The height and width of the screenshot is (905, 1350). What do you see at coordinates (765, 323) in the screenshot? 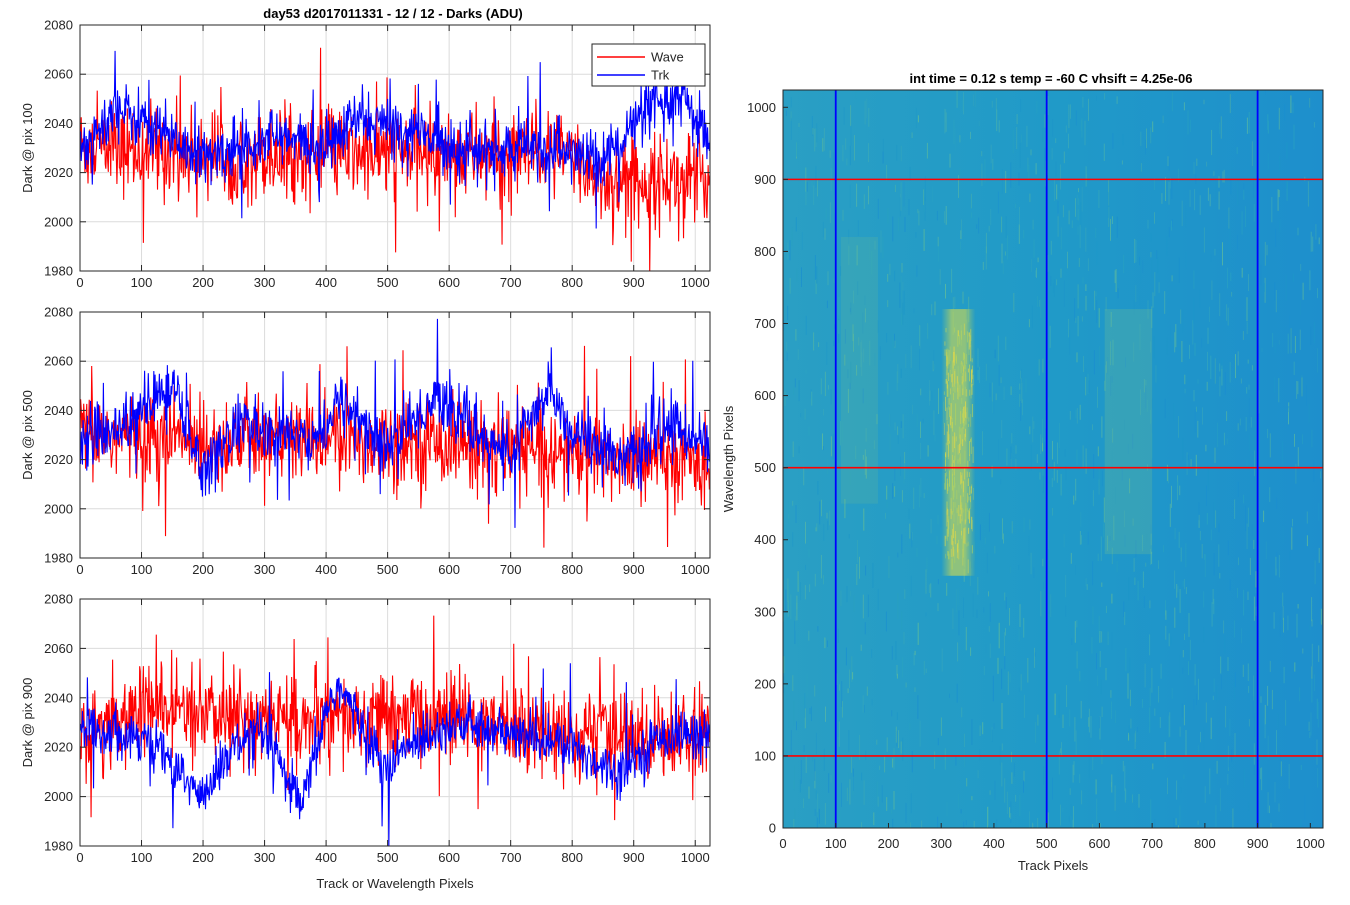
I see `y-tick-label: 700` at bounding box center [765, 323].